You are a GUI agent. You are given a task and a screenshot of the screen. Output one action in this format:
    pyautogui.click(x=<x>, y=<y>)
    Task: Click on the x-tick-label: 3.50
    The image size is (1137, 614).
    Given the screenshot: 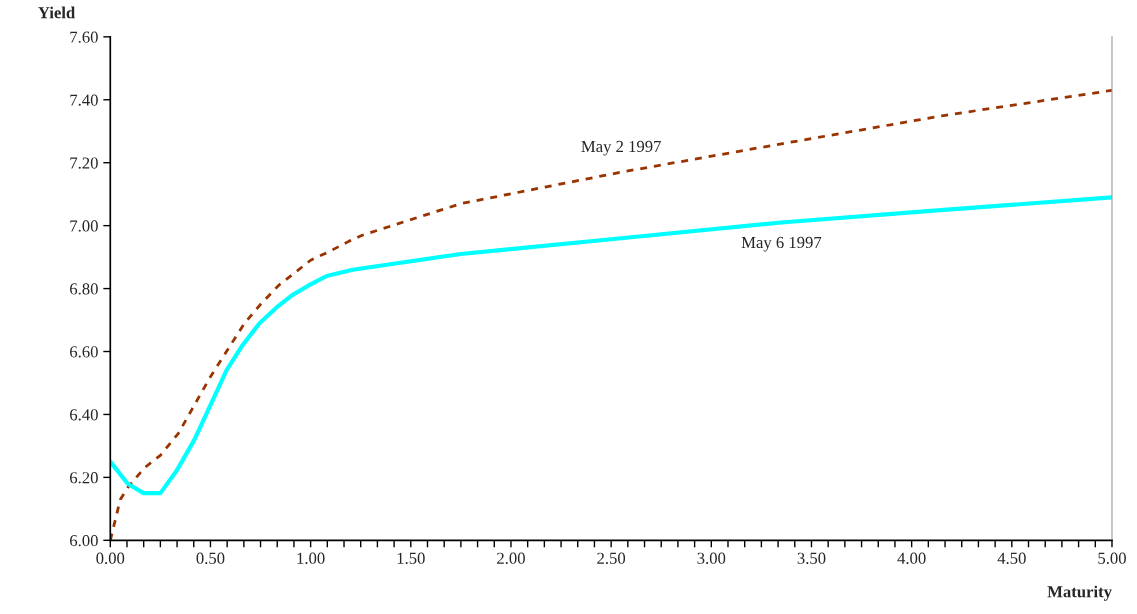 What is the action you would take?
    pyautogui.click(x=811, y=558)
    